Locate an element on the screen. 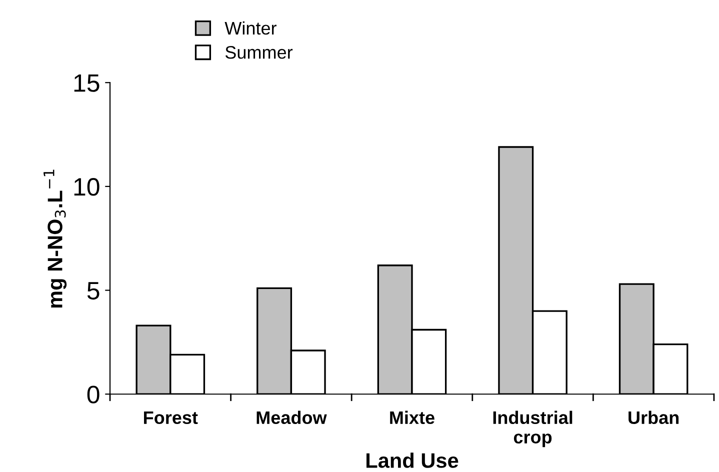 This screenshot has width=719, height=472. x-axis-title: Land Use is located at coordinates (412, 460).